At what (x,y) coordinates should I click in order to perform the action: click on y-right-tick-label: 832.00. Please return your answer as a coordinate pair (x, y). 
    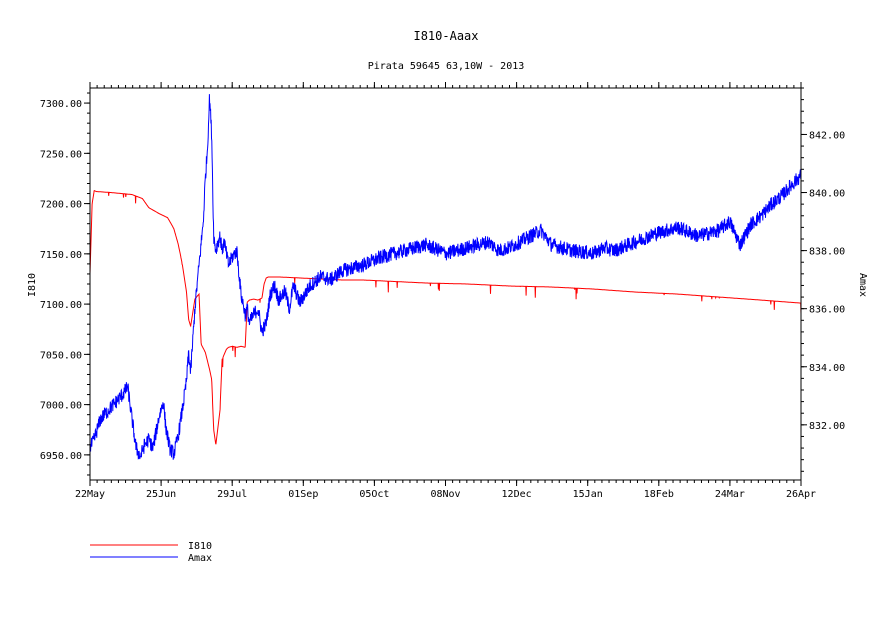
    Looking at the image, I should click on (827, 426).